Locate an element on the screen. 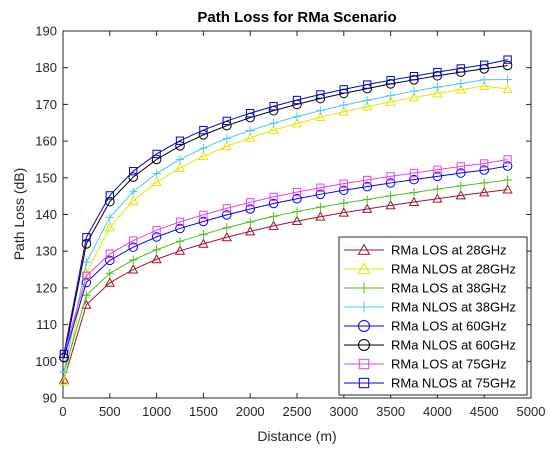 Image resolution: width=550 pixels, height=451 pixels. legend-label: RMa NLOS at 38GHz is located at coordinates (453, 307).